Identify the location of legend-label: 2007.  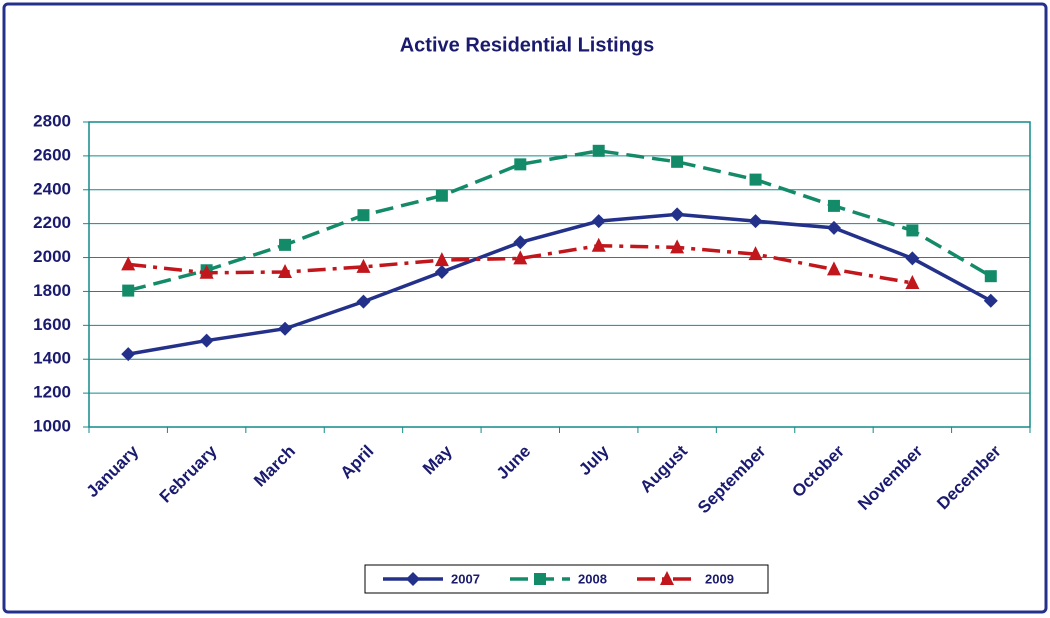
(465, 578).